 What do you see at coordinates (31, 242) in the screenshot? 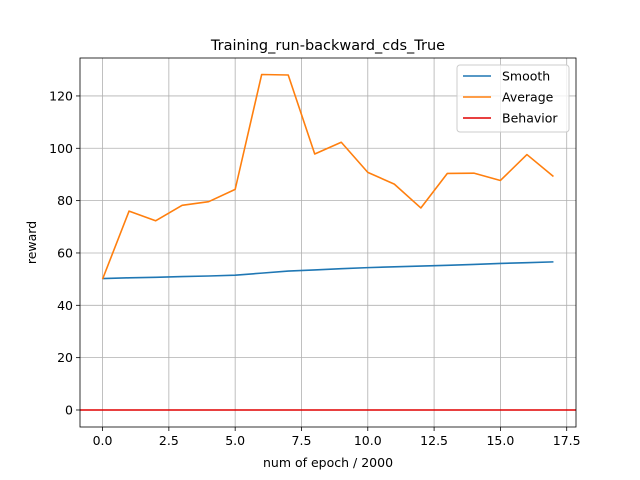
I see `y-axis-label: reward` at bounding box center [31, 242].